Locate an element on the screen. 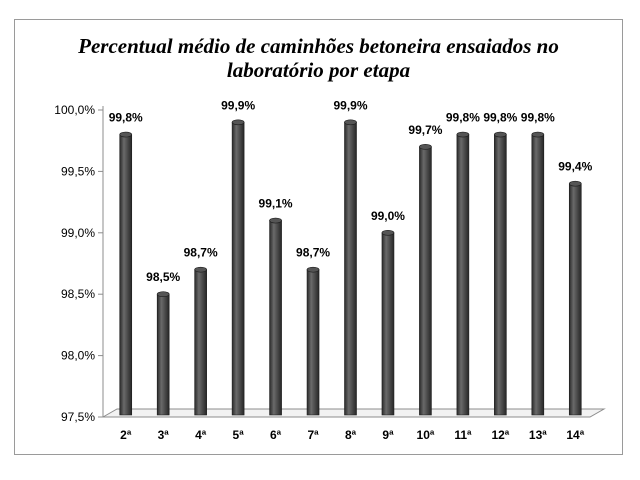  x-tick-label: 7ª is located at coordinates (313, 435).